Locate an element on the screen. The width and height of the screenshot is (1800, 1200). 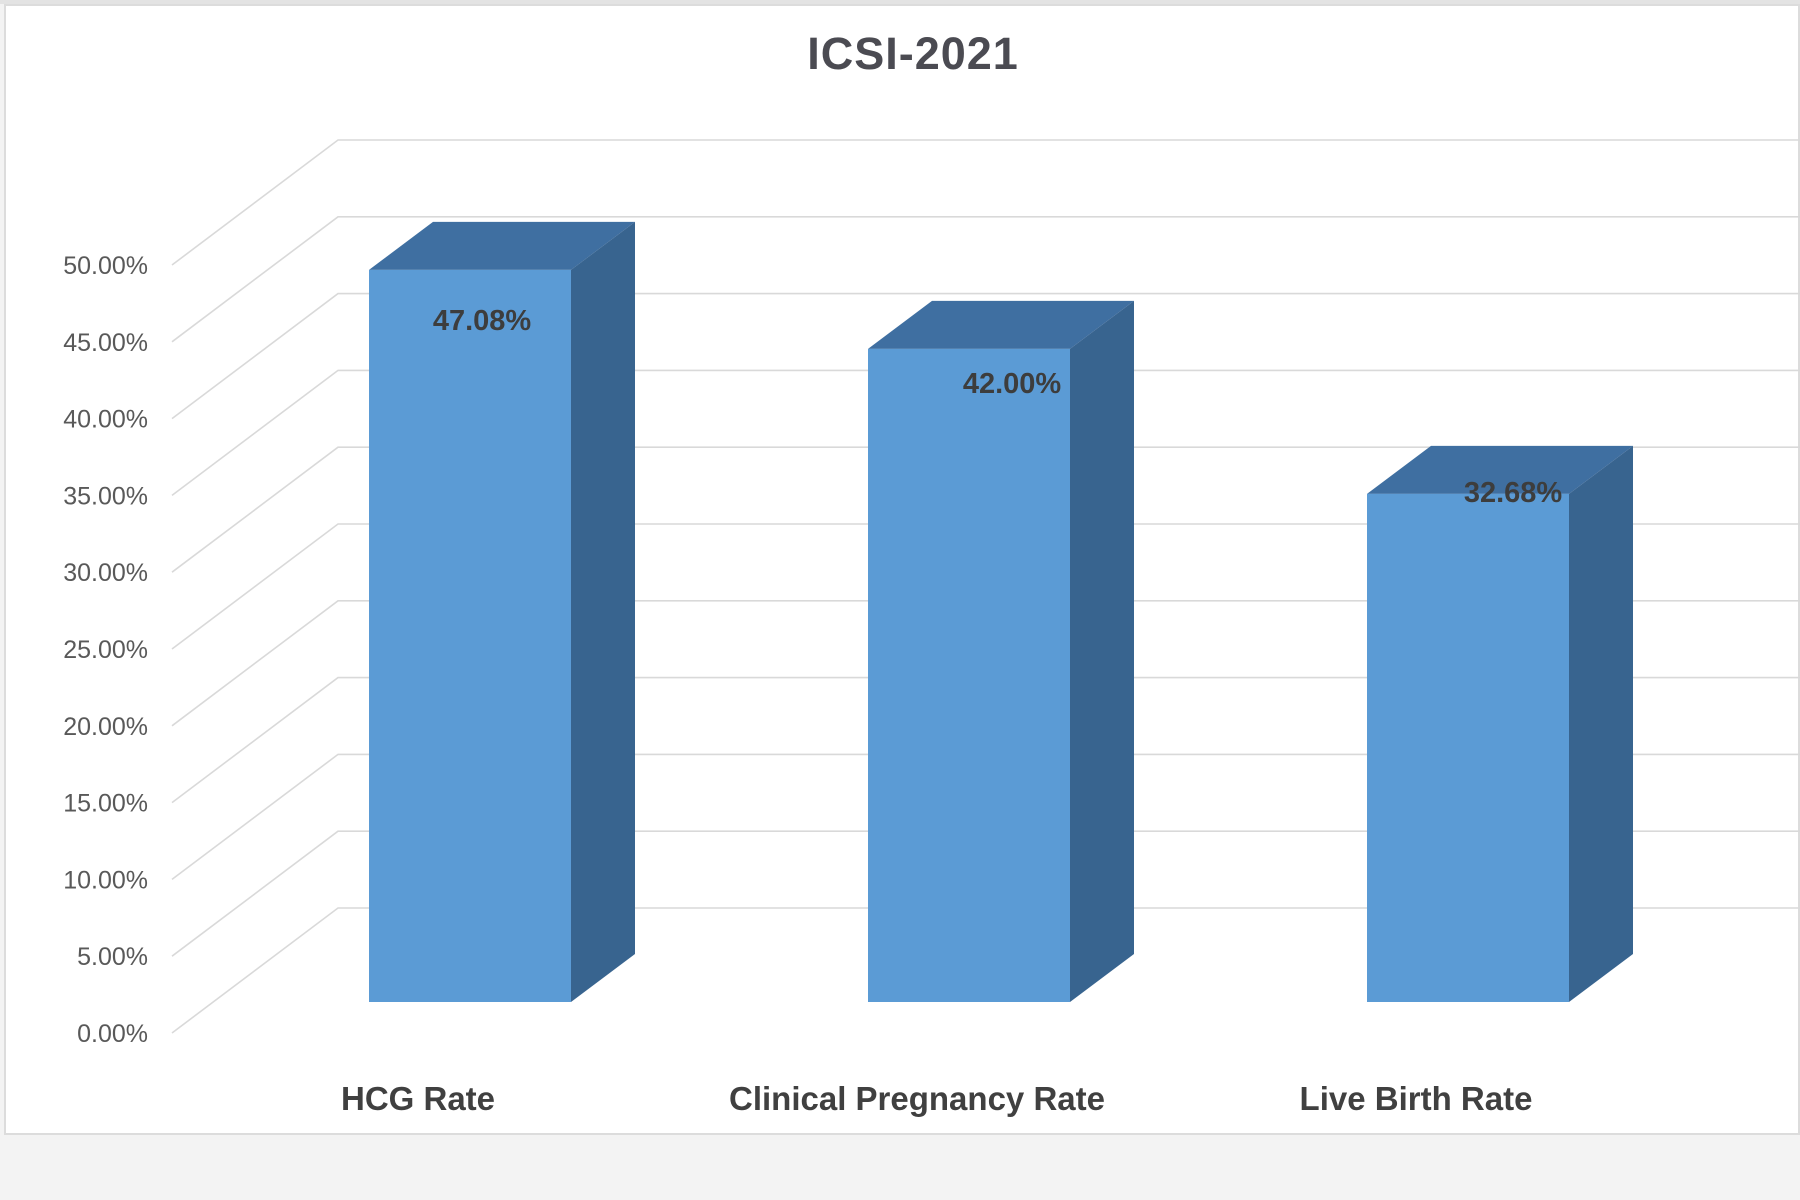
y-tick-label: 50.00% is located at coordinates (105, 266).